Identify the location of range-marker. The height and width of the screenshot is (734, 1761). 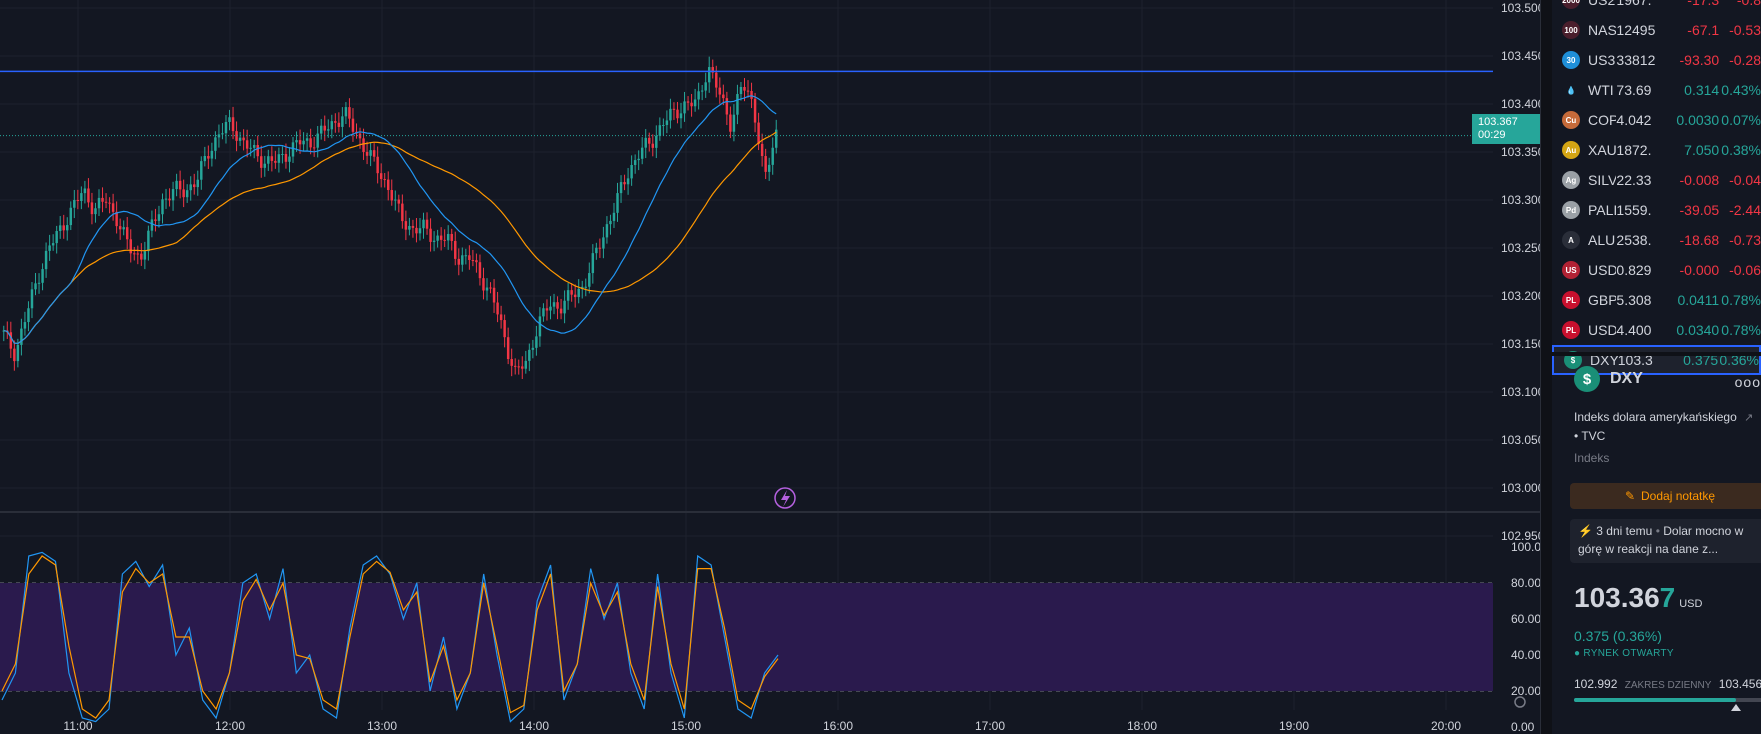
(1736, 707).